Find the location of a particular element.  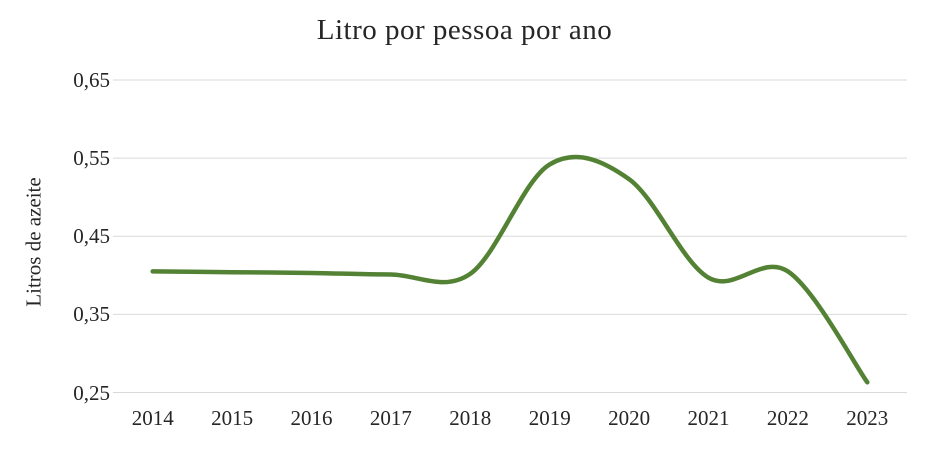

x-axis-tick-label: 2019 is located at coordinates (549, 418).